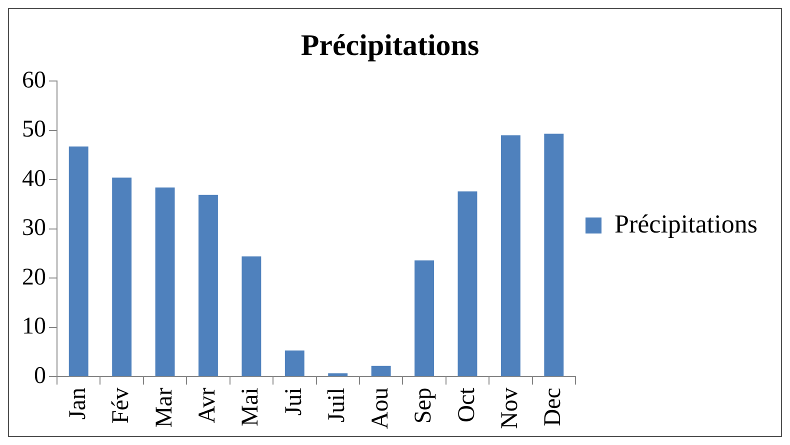 The width and height of the screenshot is (790, 445). What do you see at coordinates (34, 129) in the screenshot?
I see `y-tick-label: 50` at bounding box center [34, 129].